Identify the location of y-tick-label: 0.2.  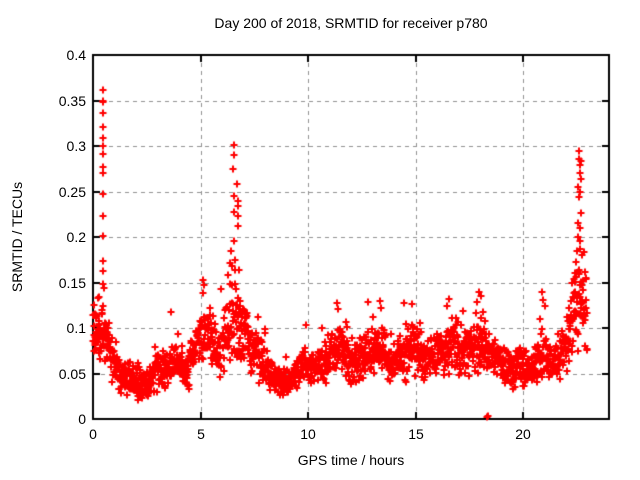
(76, 237).